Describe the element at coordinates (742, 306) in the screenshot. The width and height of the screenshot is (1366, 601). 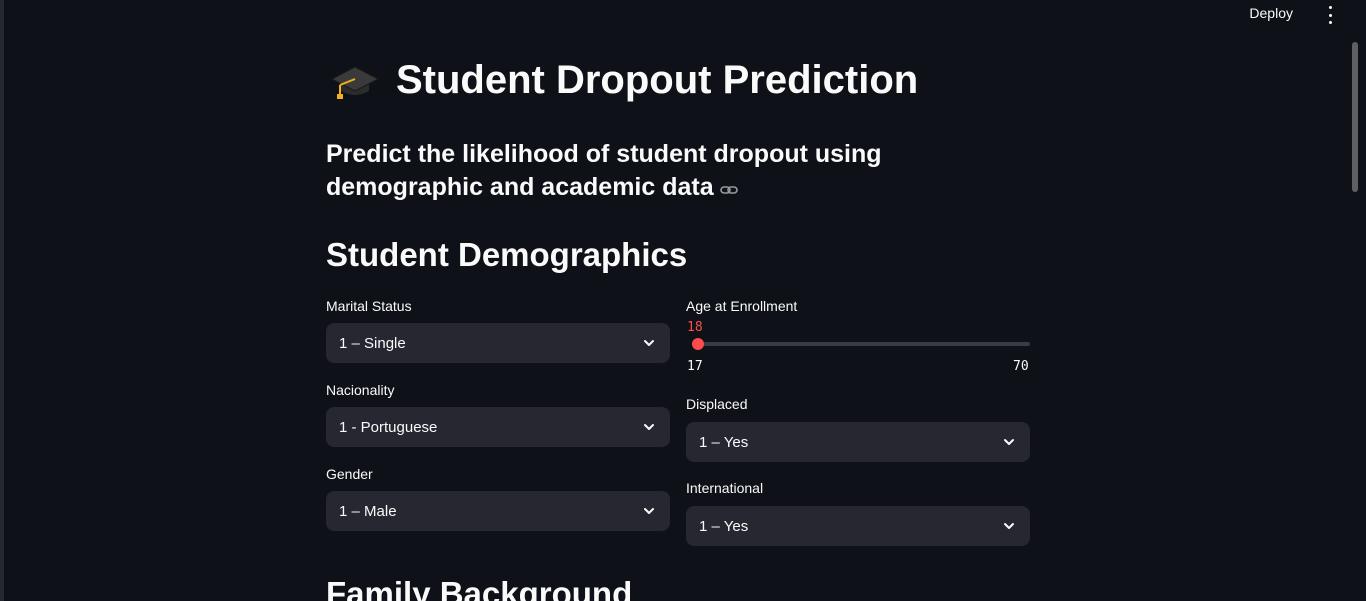
I see `age-label: Age at Enrollment` at that location.